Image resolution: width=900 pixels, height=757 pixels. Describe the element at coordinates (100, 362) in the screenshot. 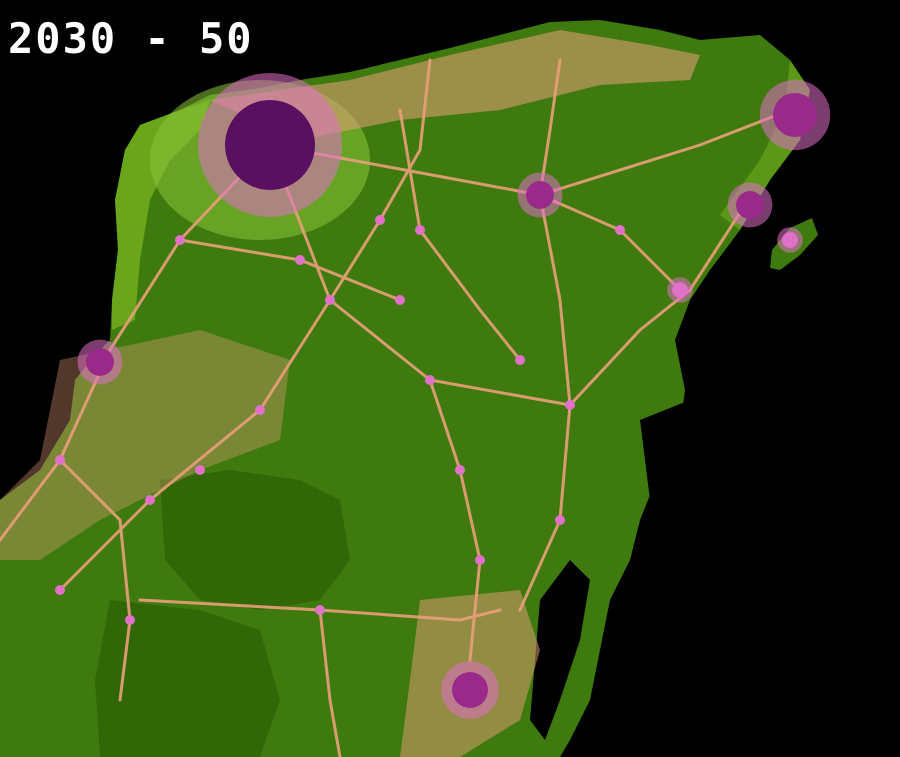

I see `campeche-area` at that location.